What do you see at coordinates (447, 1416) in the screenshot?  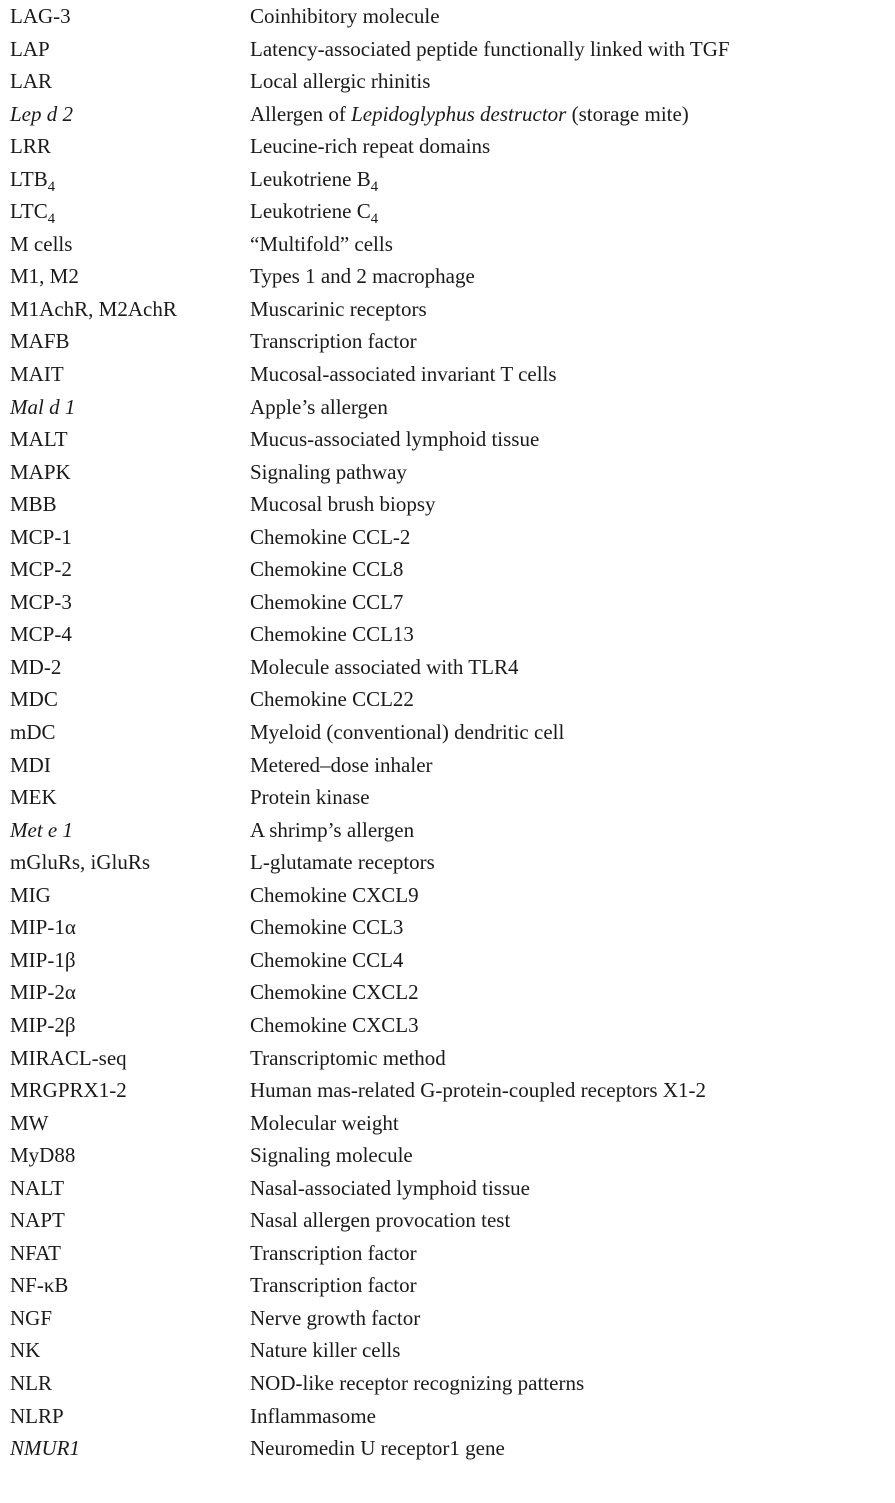 I see `abbreviation-entry: NLRP Inflammasome` at bounding box center [447, 1416].